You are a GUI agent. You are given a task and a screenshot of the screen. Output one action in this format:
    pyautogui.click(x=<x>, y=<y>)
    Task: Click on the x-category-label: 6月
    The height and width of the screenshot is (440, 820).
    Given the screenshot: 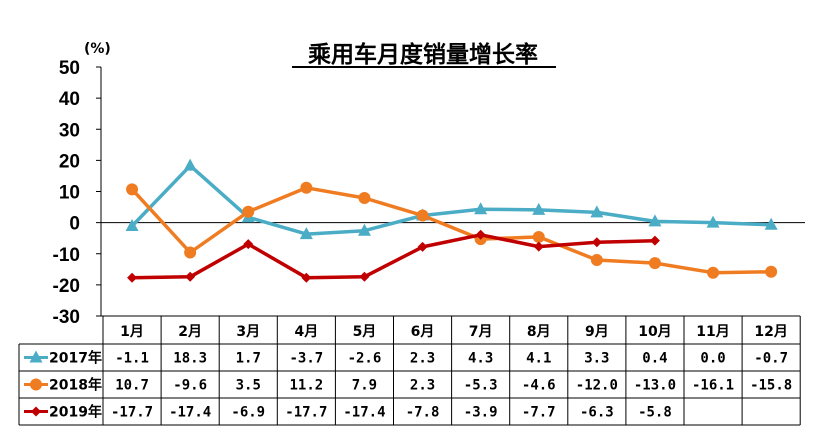 What is the action you would take?
    pyautogui.click(x=423, y=332)
    